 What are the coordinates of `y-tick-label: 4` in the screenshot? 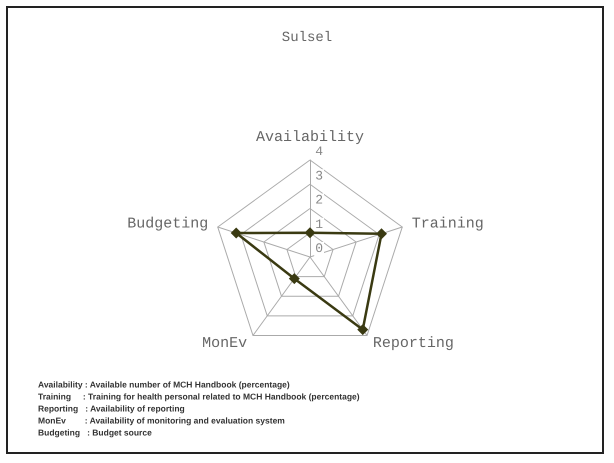 It's located at (319, 151).